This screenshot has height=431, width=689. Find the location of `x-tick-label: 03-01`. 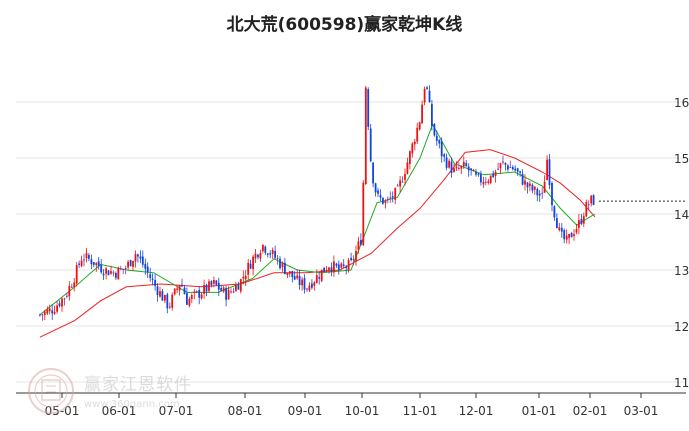

x-tick-label: 03-01 is located at coordinates (641, 411).